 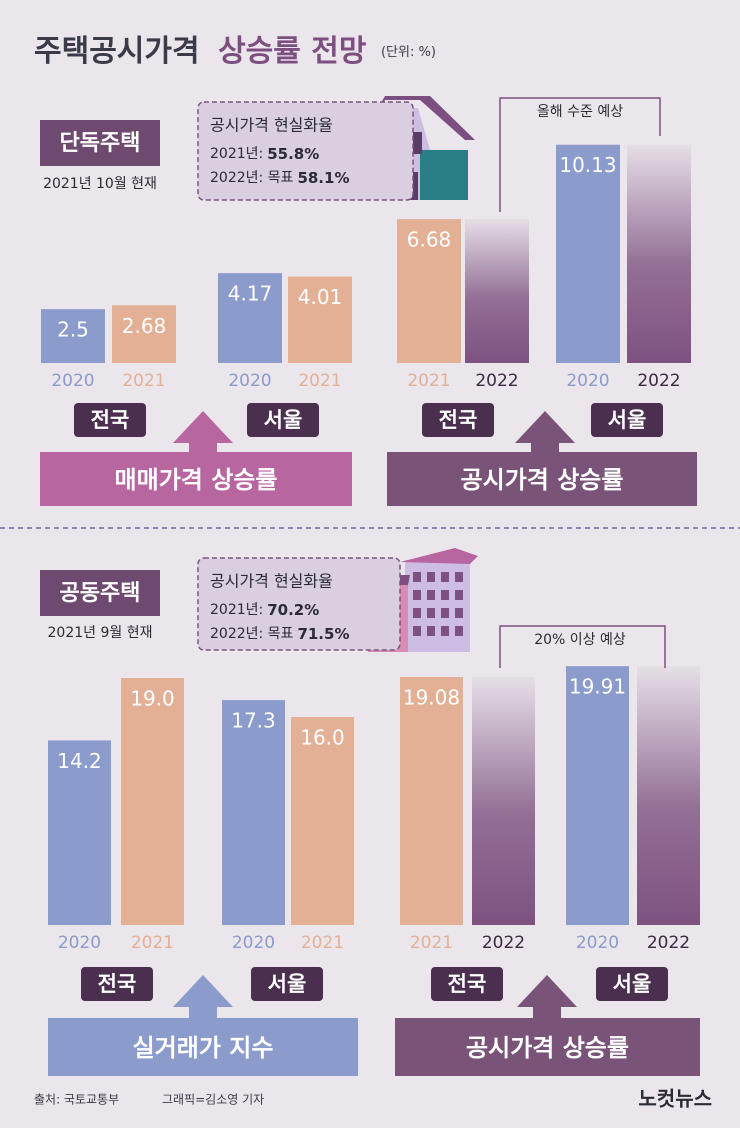 What do you see at coordinates (253, 721) in the screenshot?
I see `value-label: 17.3` at bounding box center [253, 721].